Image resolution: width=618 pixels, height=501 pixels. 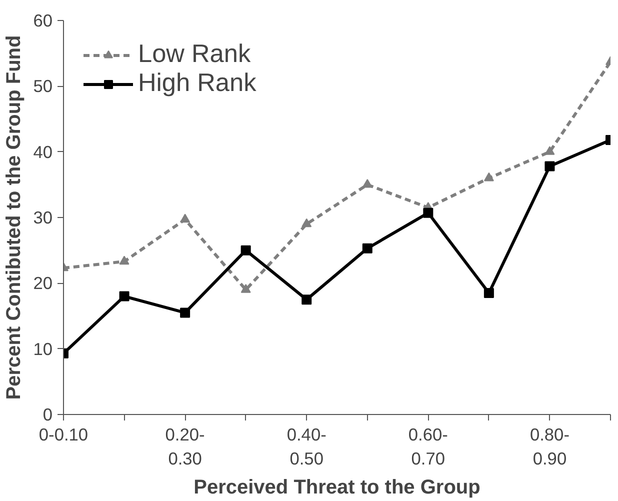 What do you see at coordinates (428, 446) in the screenshot?
I see `x-tick-label: 0.60- 0.70` at bounding box center [428, 446].